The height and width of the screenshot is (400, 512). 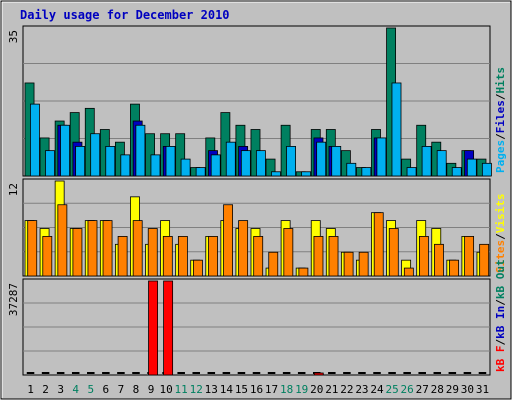 What do you see at coordinates (45, 389) in the screenshot?
I see `day-label: 2` at bounding box center [45, 389].